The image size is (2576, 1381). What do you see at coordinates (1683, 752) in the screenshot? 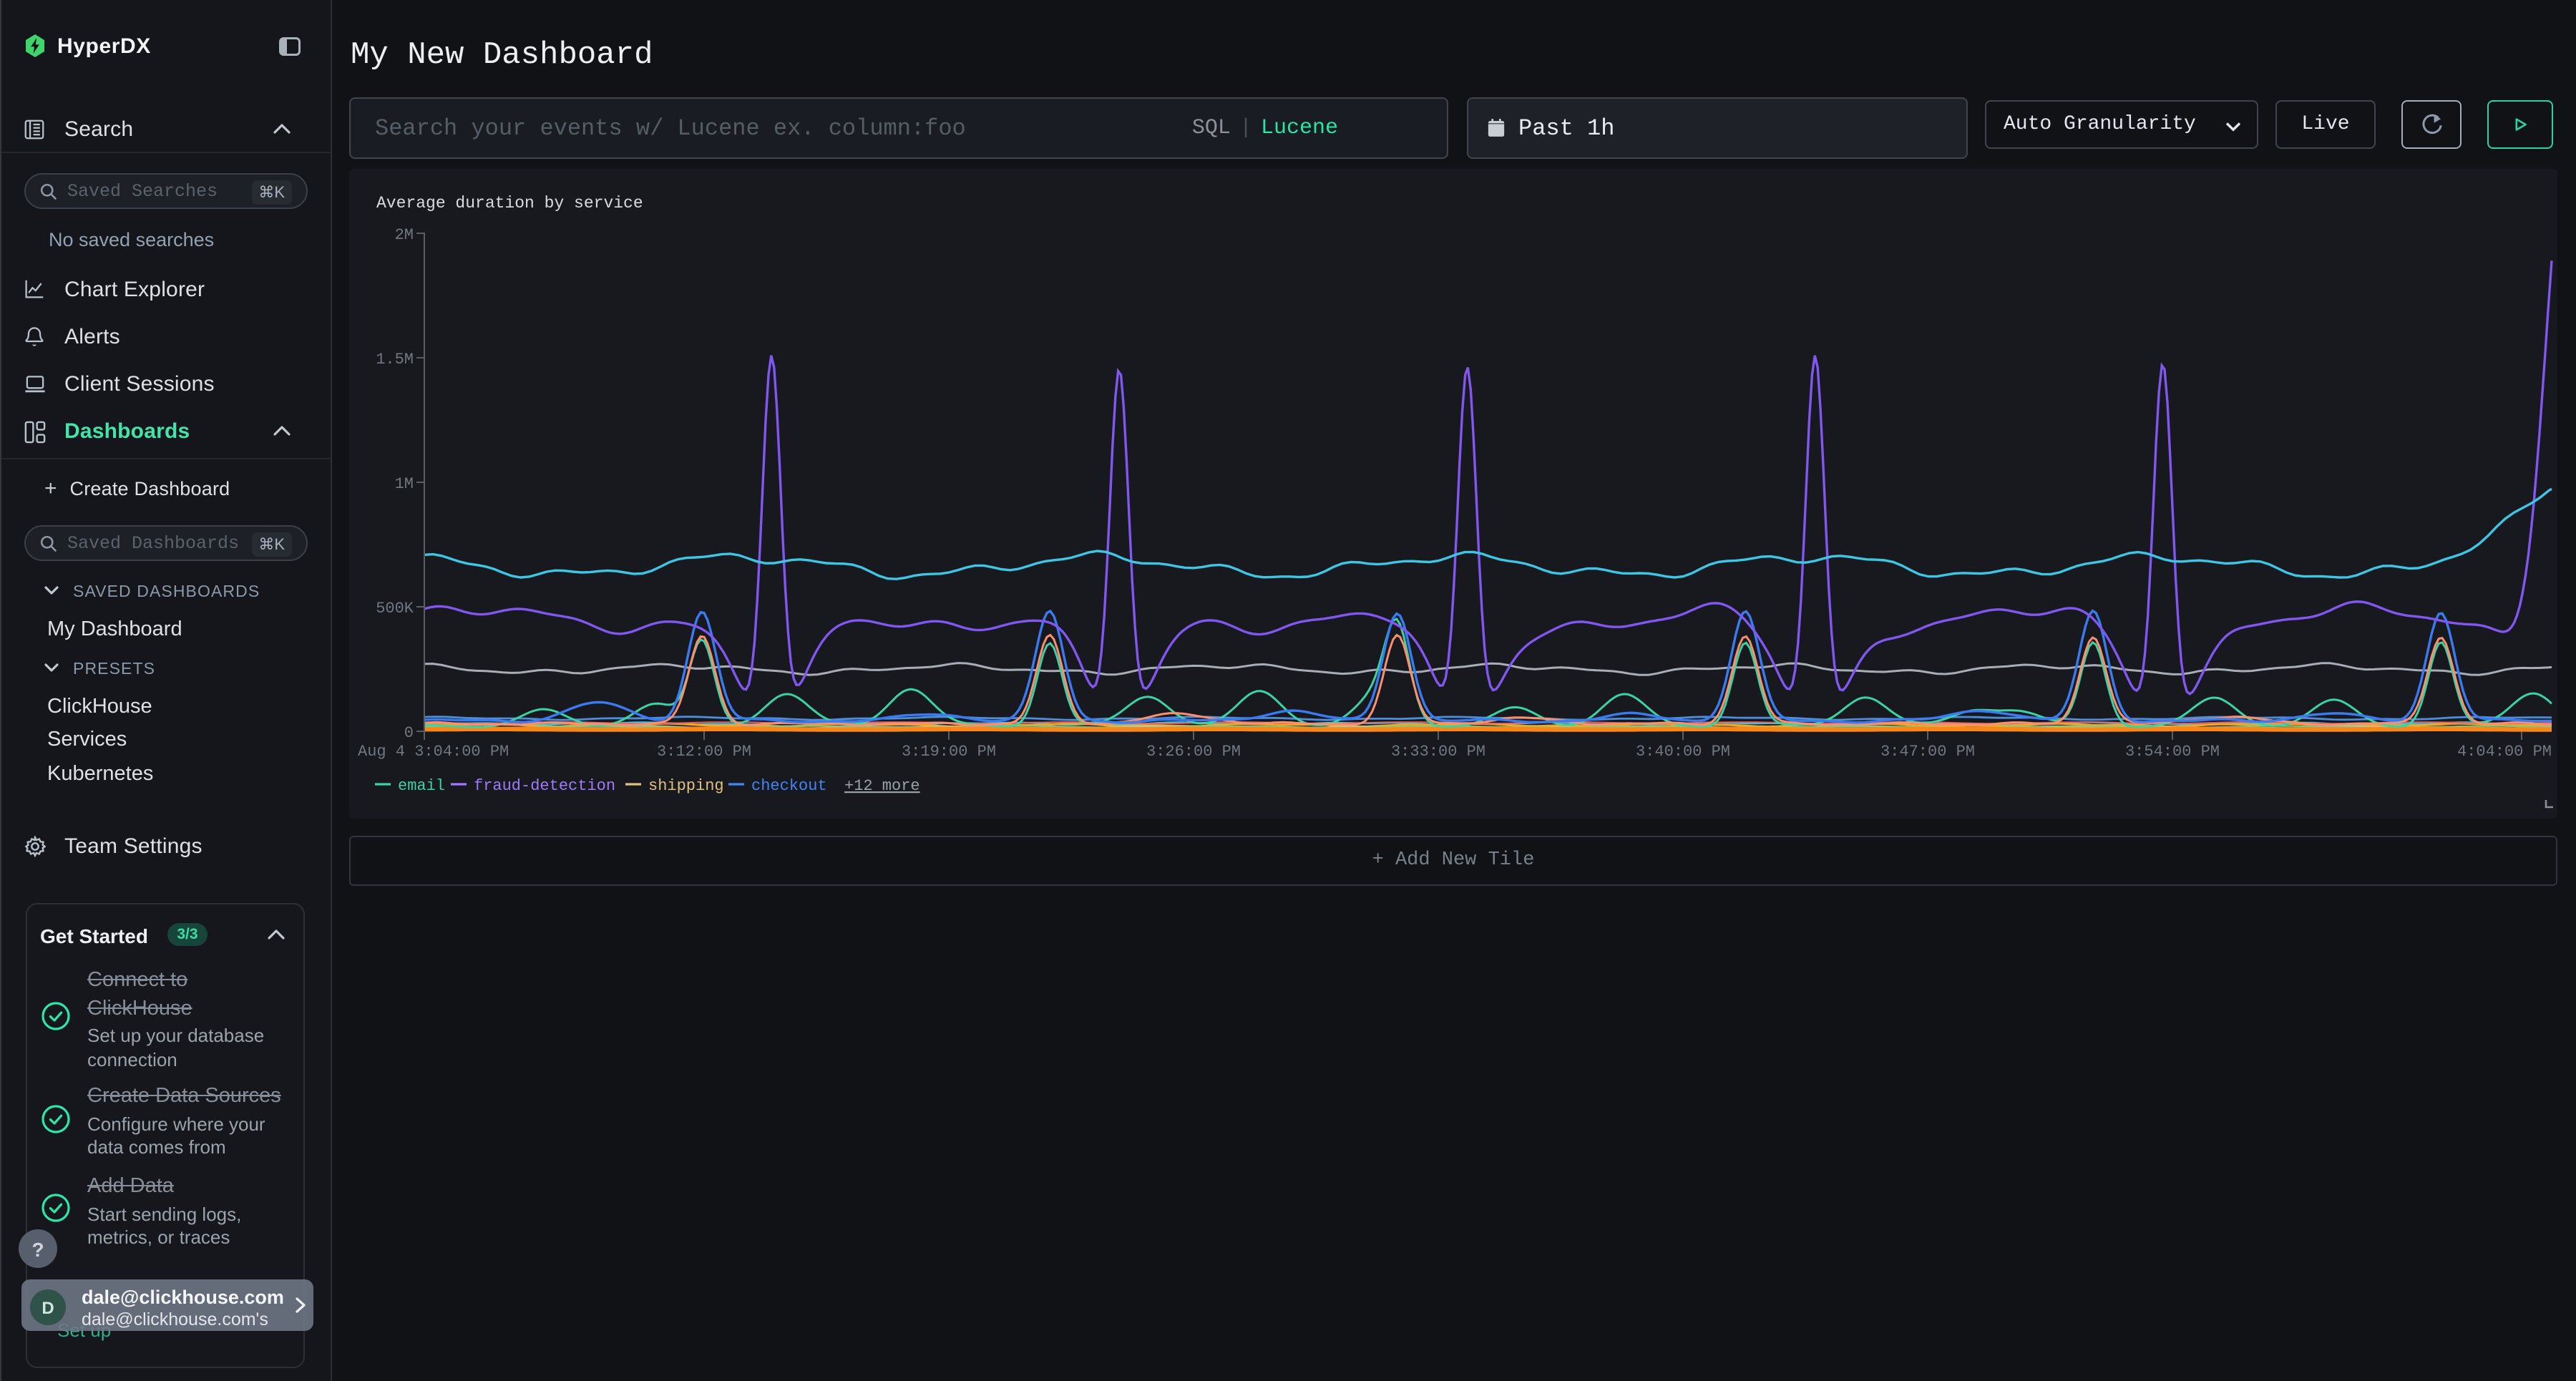
I see `svg-text: 3:40:00 PM` at bounding box center [1683, 752].